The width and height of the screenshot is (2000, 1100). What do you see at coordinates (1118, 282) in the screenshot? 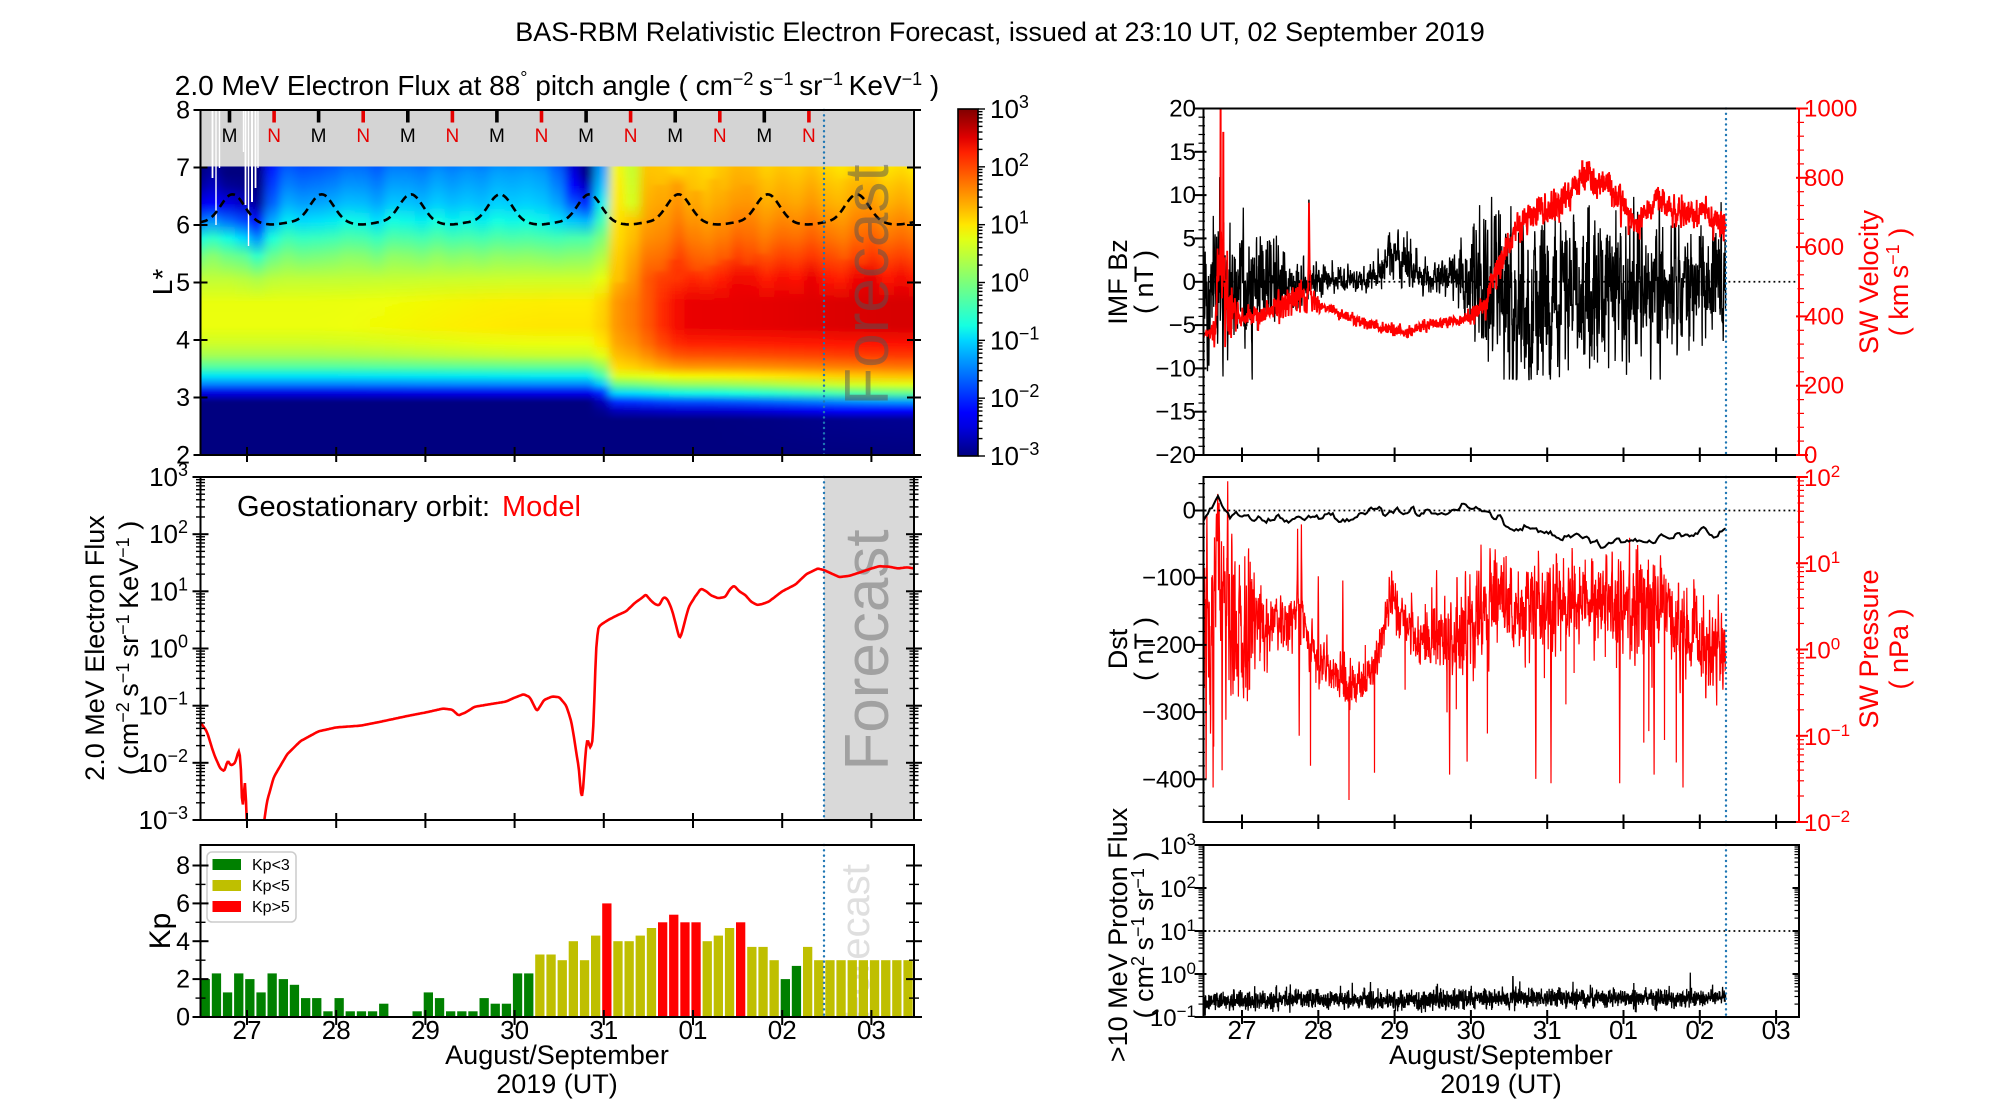
I see `svg-text: IMF Bz` at bounding box center [1118, 282].